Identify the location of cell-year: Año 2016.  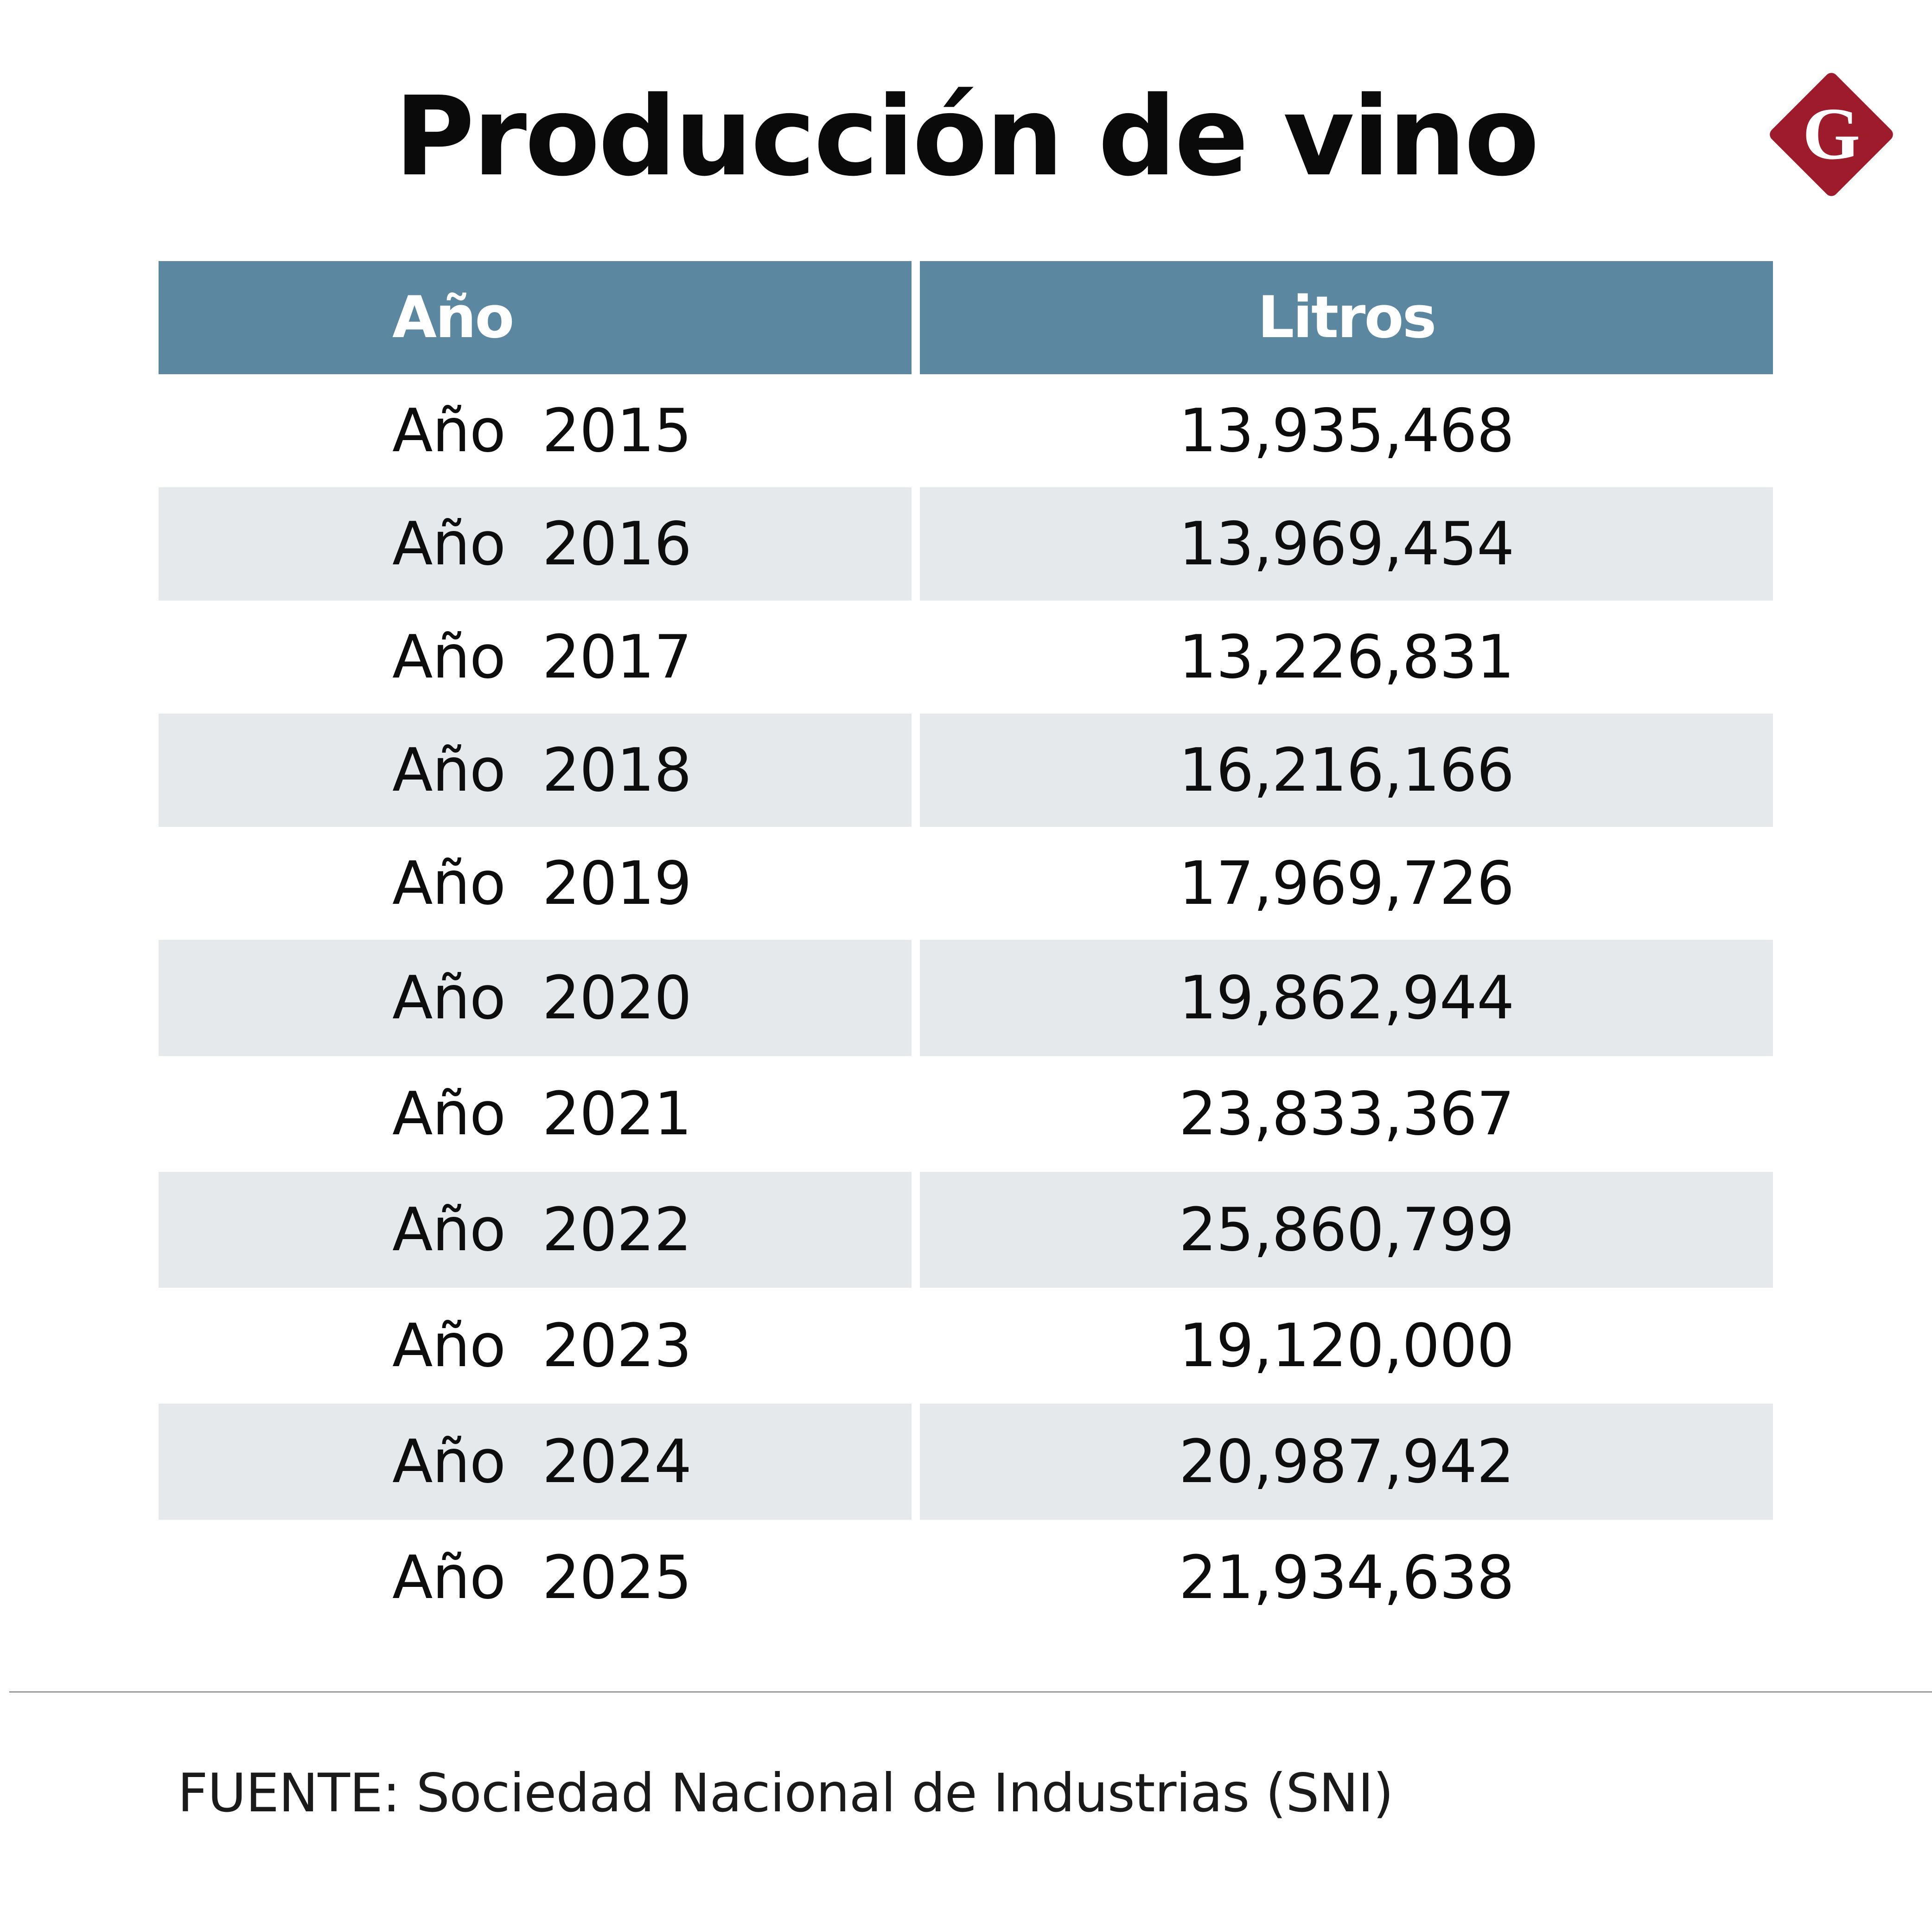
(535, 544).